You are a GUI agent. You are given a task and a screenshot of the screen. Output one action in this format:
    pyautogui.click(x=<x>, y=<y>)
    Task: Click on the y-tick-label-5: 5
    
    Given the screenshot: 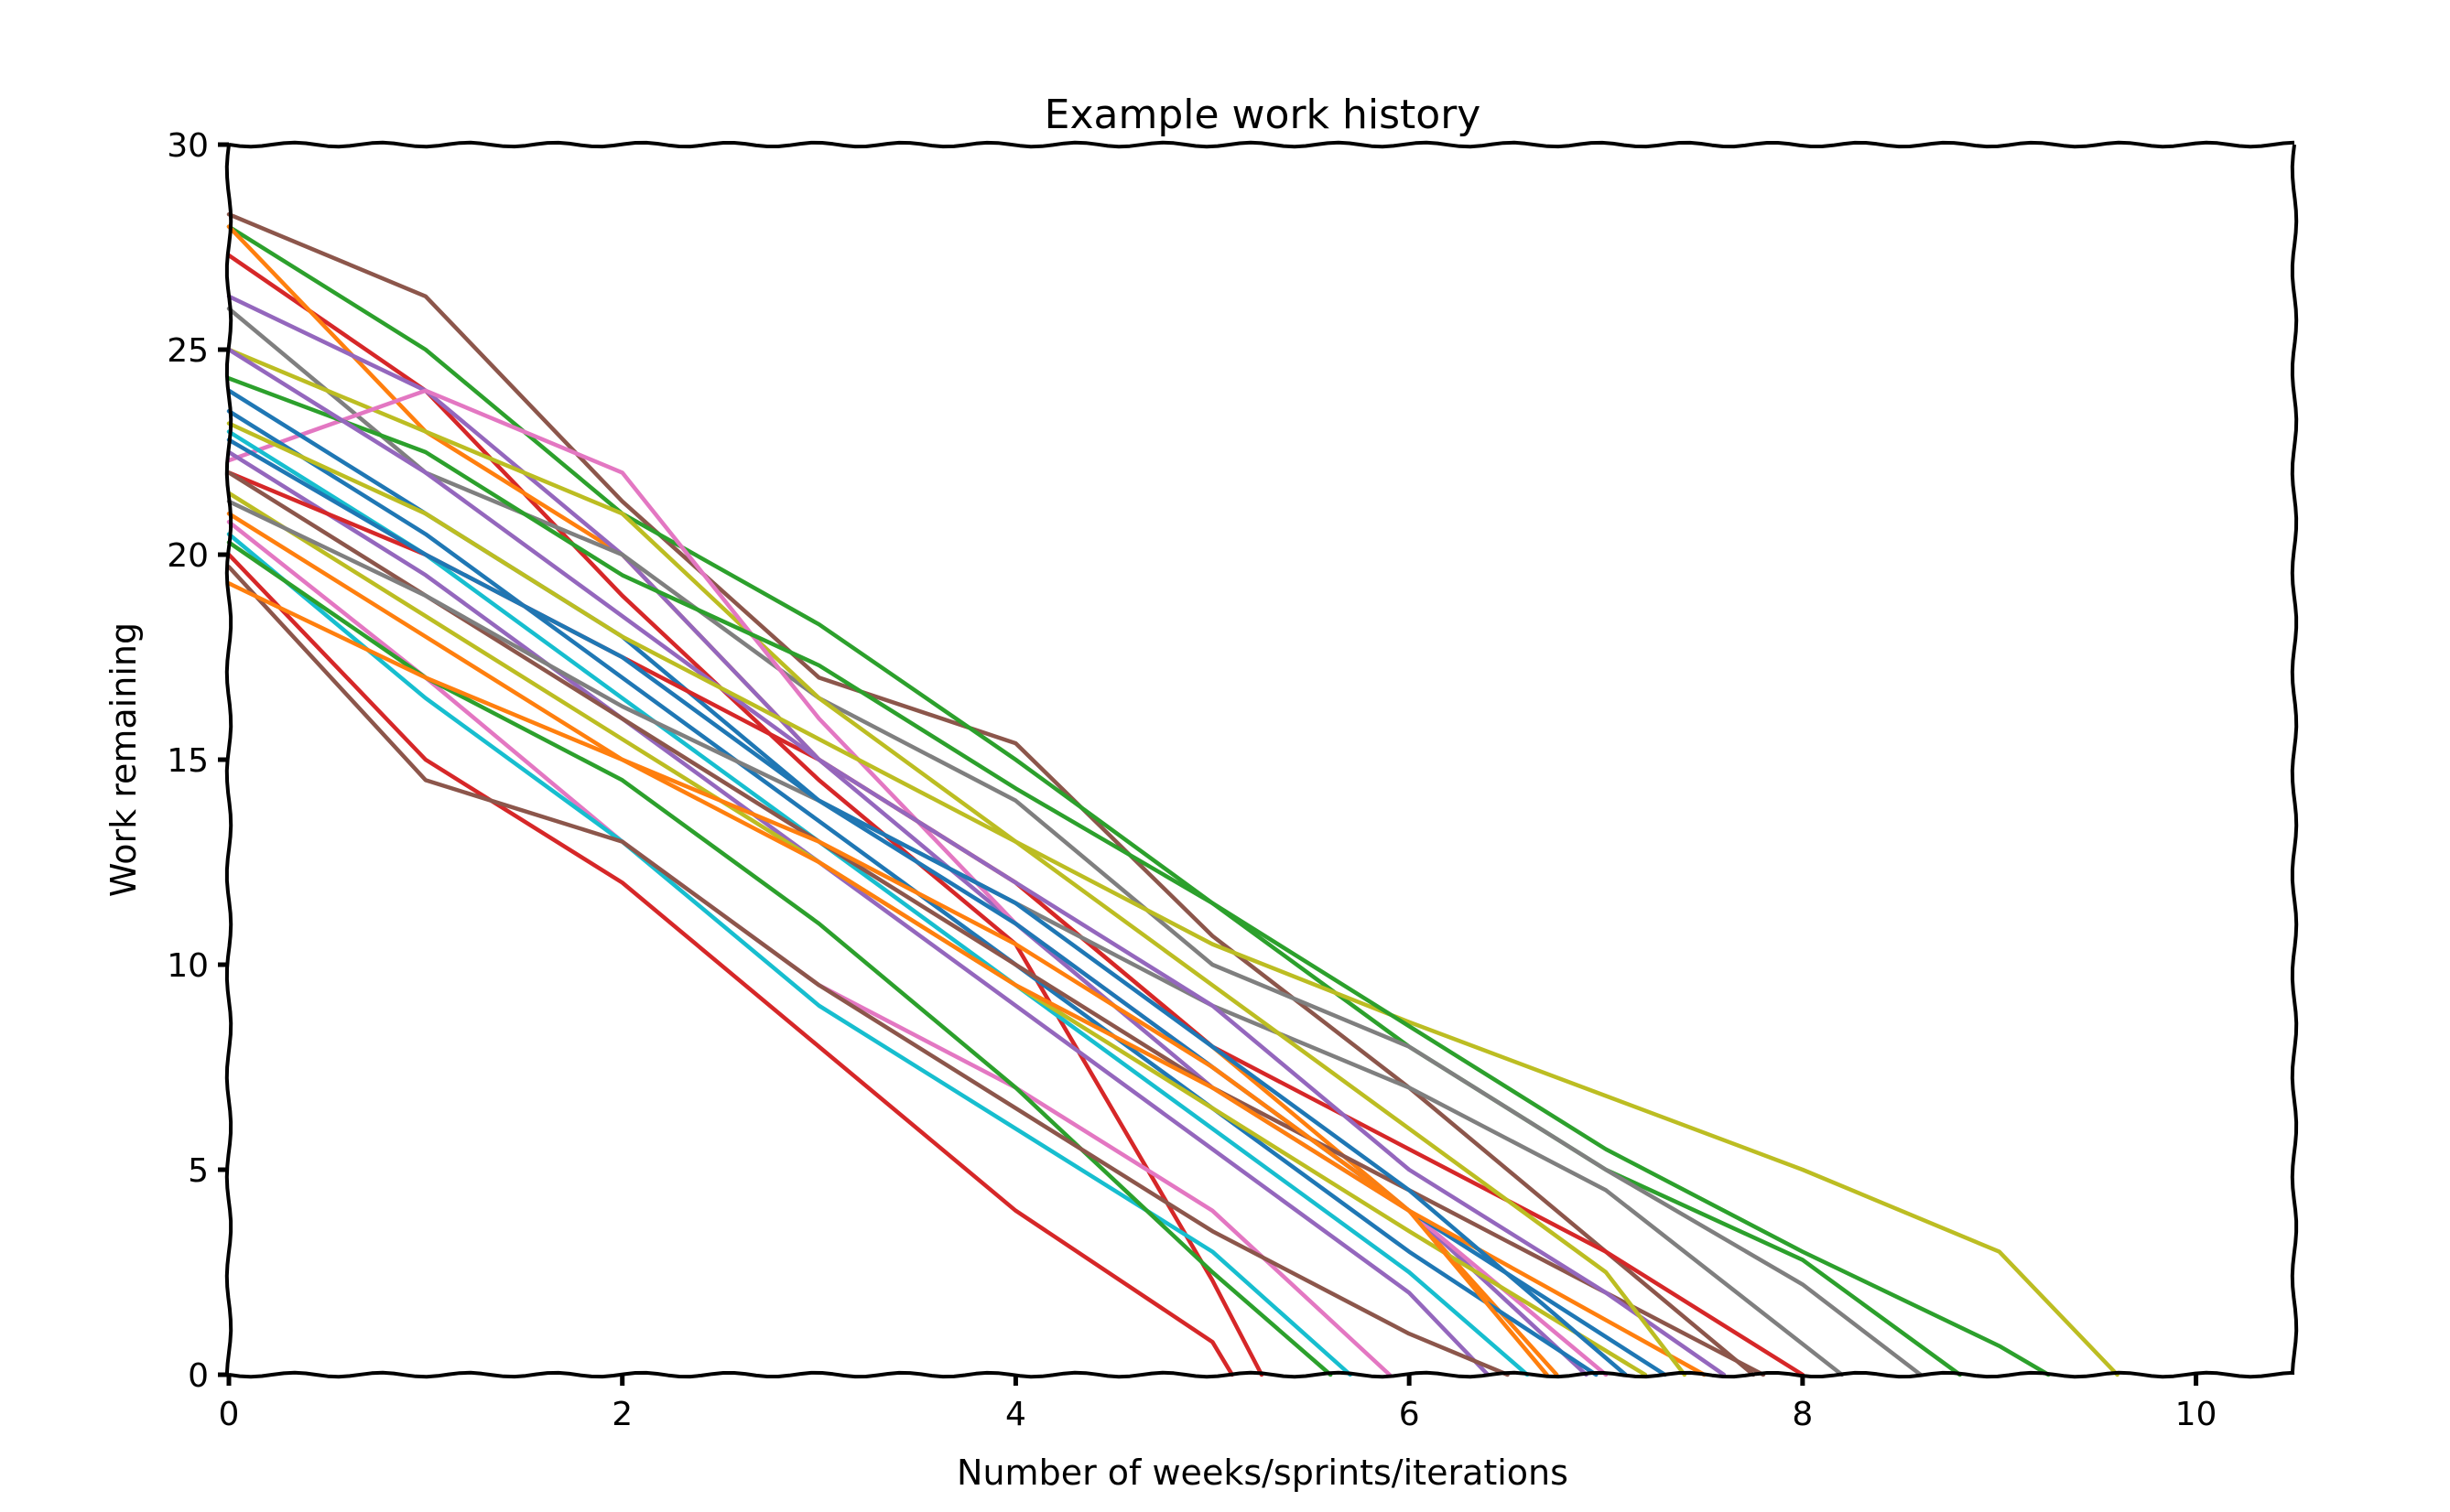 What is the action you would take?
    pyautogui.click(x=198, y=1171)
    